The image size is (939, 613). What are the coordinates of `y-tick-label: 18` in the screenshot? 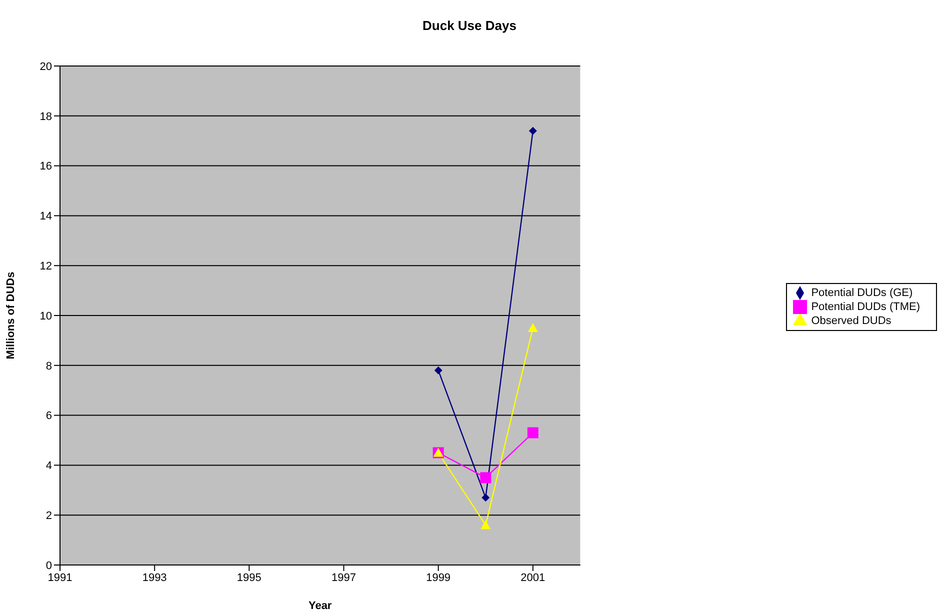 It's located at (46, 116).